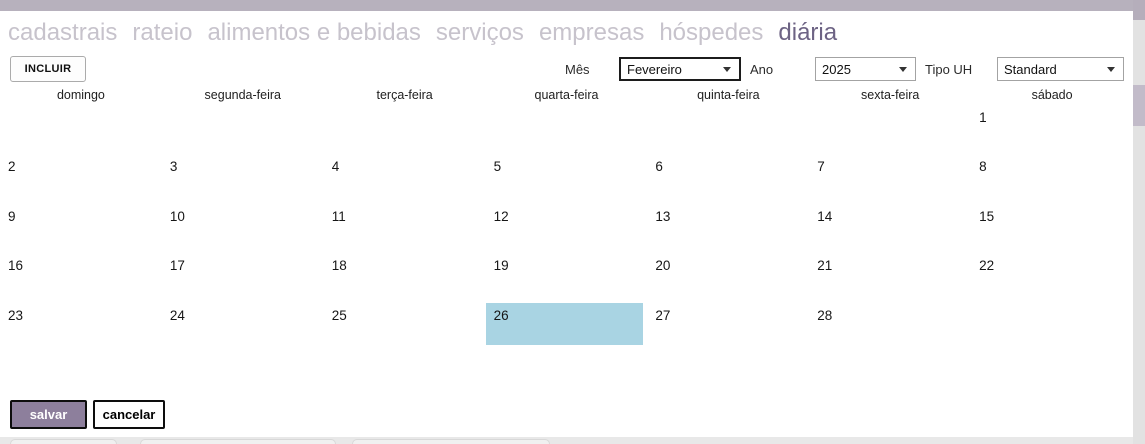  I want to click on tab-cadastrais: cadastrais, so click(63, 33).